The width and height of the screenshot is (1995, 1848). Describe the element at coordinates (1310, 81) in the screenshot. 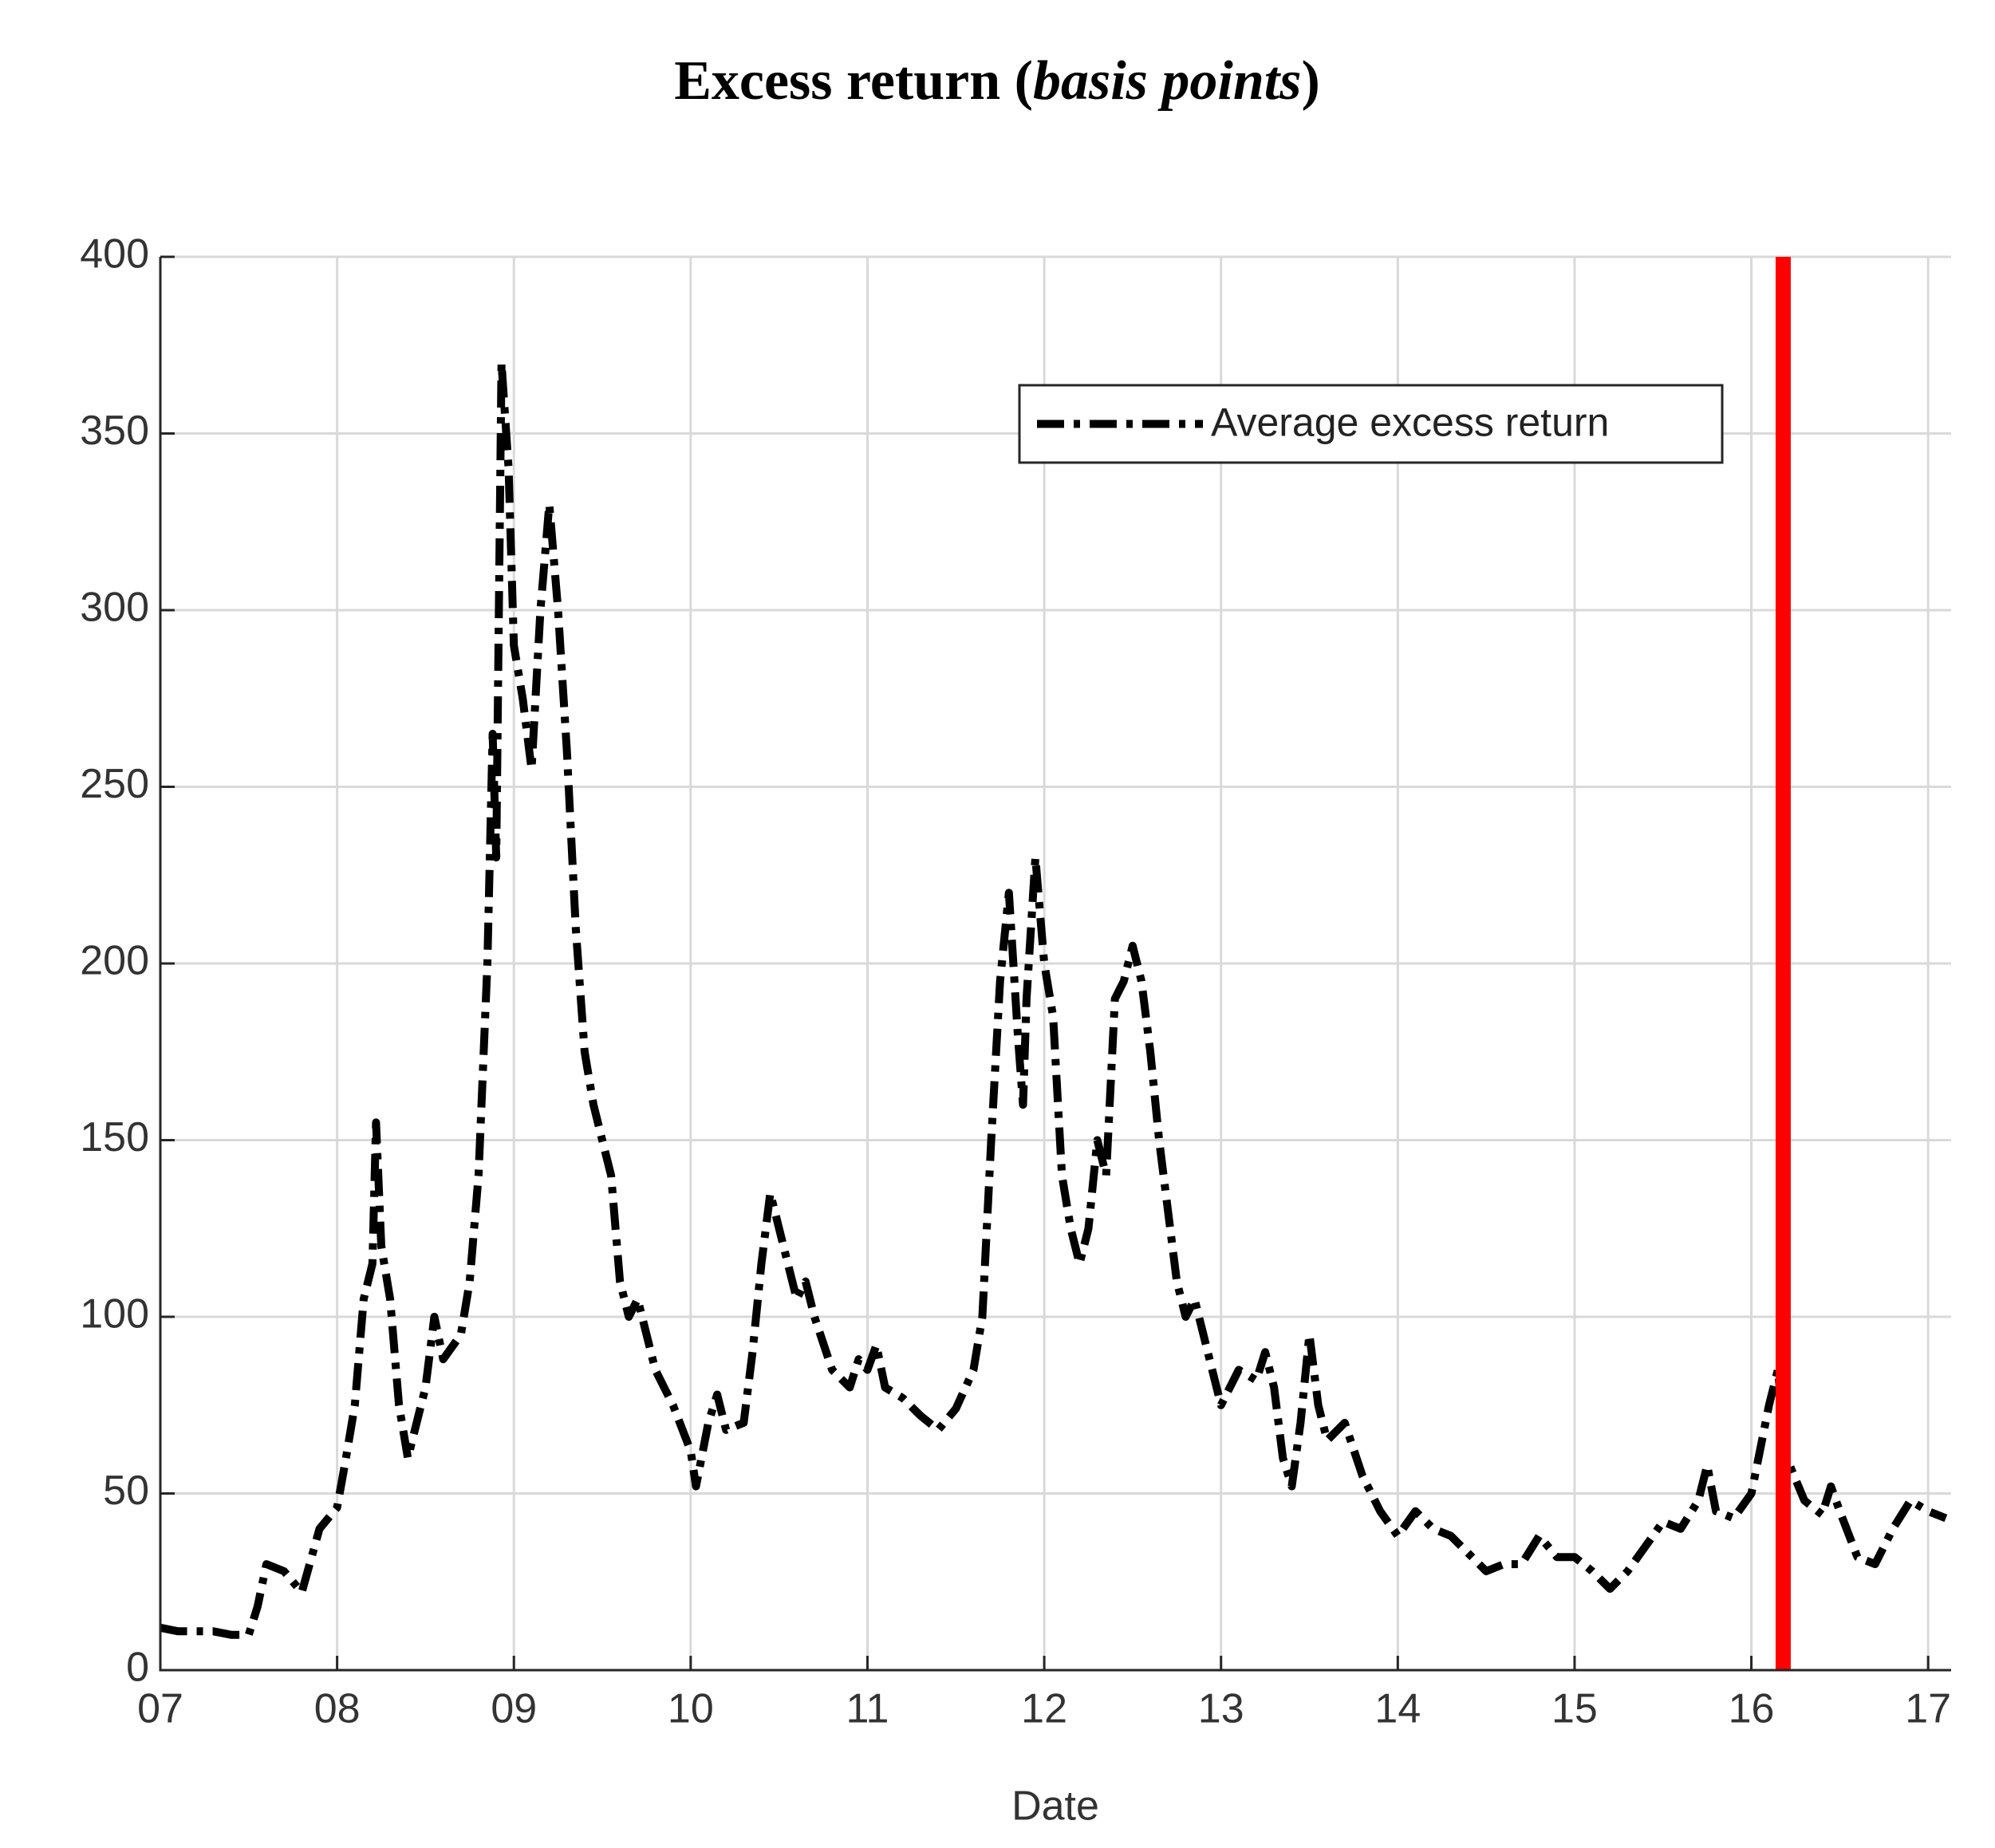

I see `title-part: )` at that location.